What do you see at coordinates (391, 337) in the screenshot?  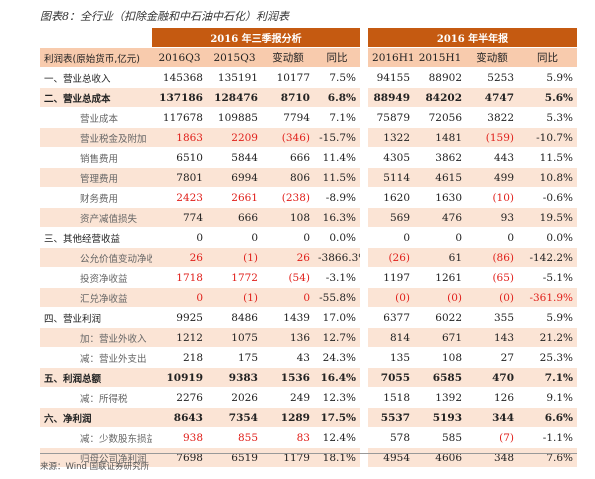 I see `cell: 814` at bounding box center [391, 337].